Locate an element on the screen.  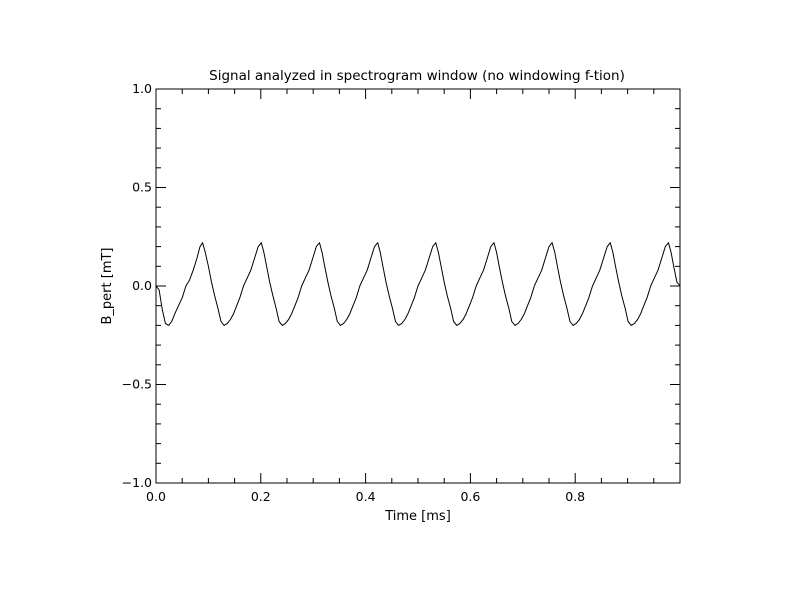
y-tick-label: −0.5 is located at coordinates (137, 384).